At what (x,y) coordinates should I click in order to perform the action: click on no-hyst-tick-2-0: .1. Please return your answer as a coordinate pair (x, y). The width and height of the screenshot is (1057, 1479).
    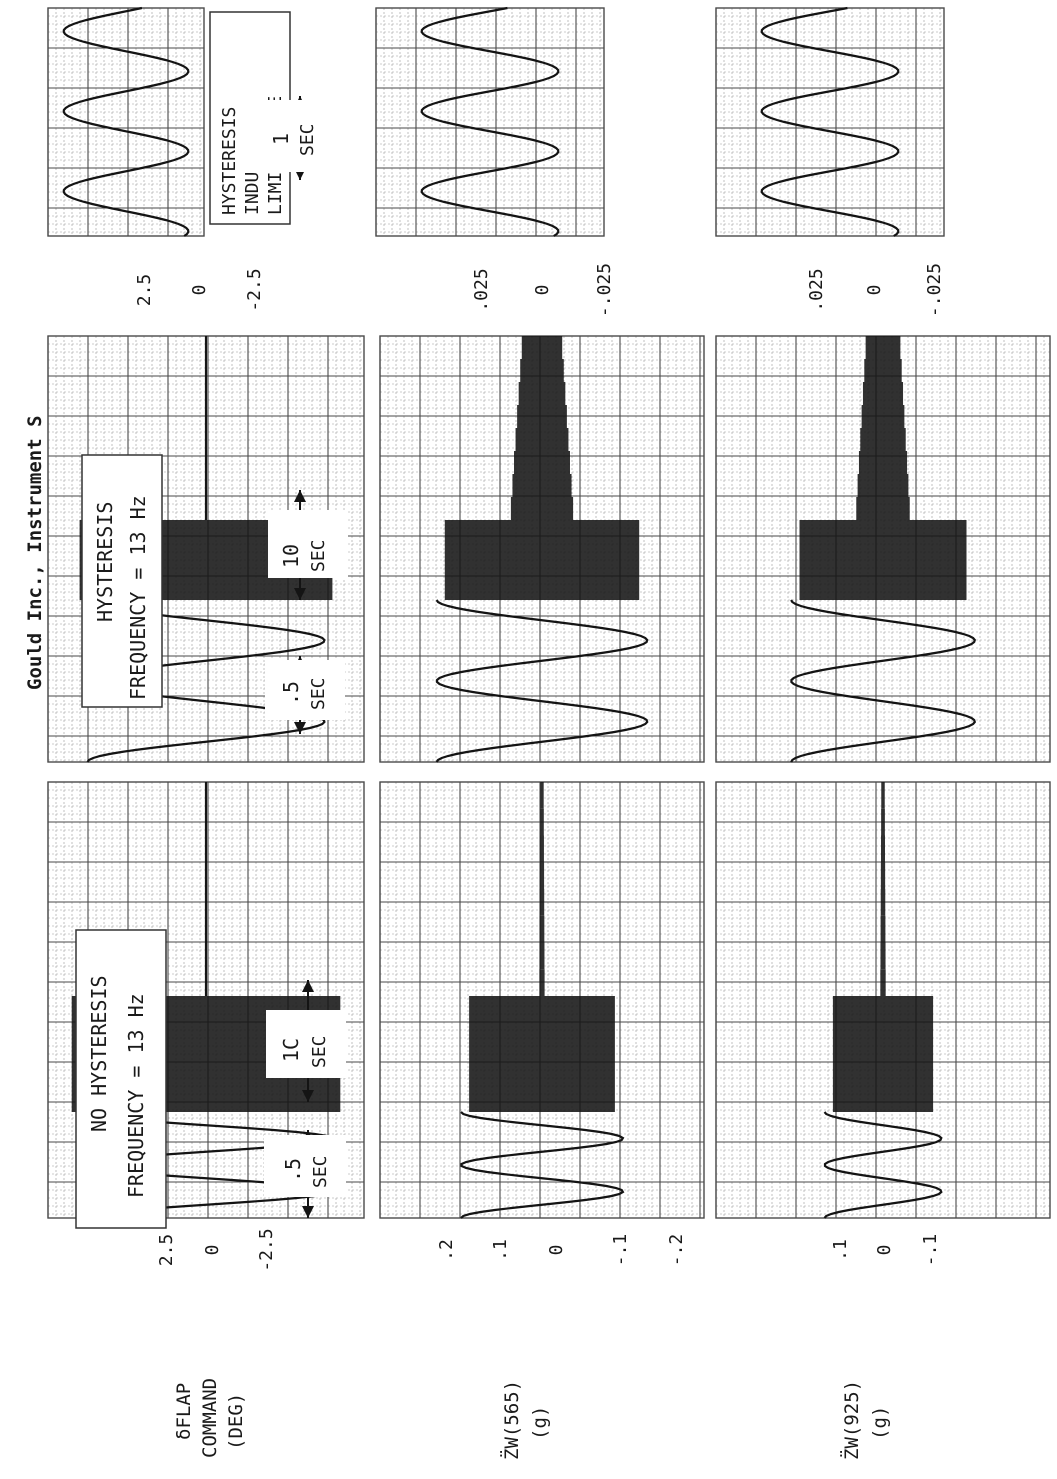
    Looking at the image, I should click on (840, 1250).